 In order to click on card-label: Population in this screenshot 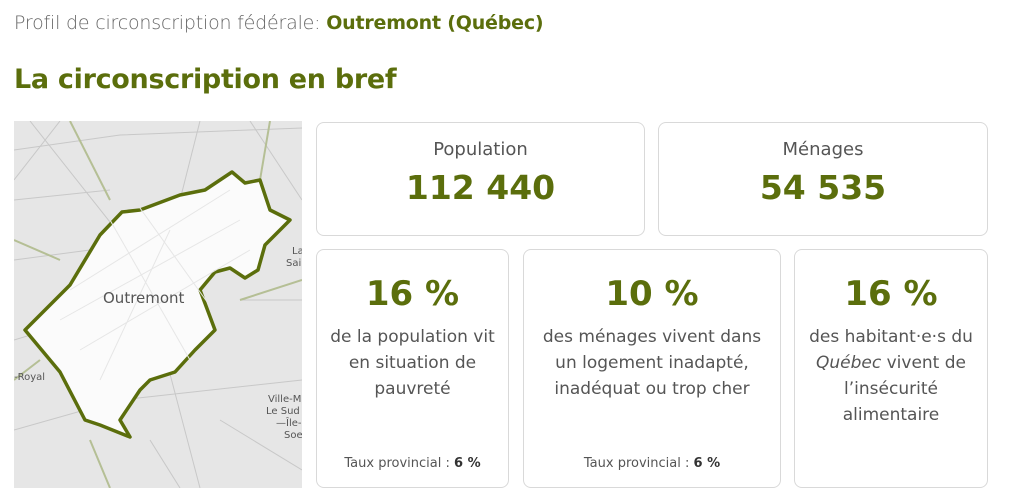, I will do `click(480, 149)`.